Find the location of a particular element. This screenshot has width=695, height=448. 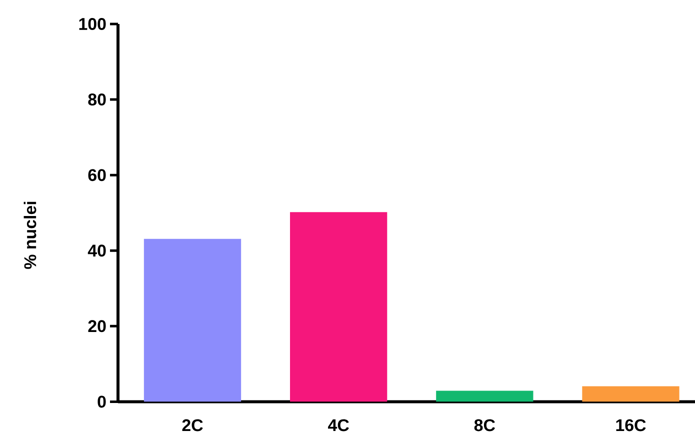

x-tick-label: 4C is located at coordinates (338, 425).